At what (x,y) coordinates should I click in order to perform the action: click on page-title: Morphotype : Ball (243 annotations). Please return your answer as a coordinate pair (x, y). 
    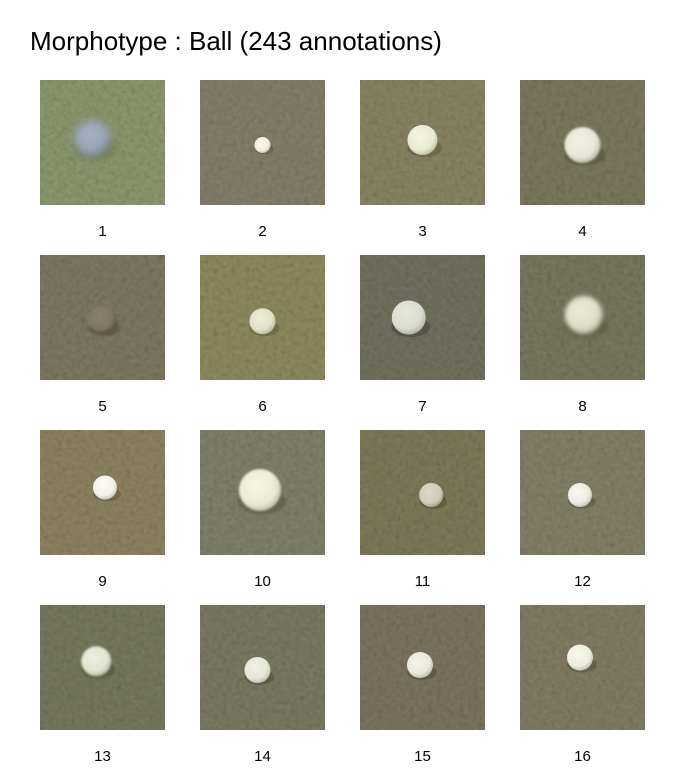
    Looking at the image, I should click on (236, 41).